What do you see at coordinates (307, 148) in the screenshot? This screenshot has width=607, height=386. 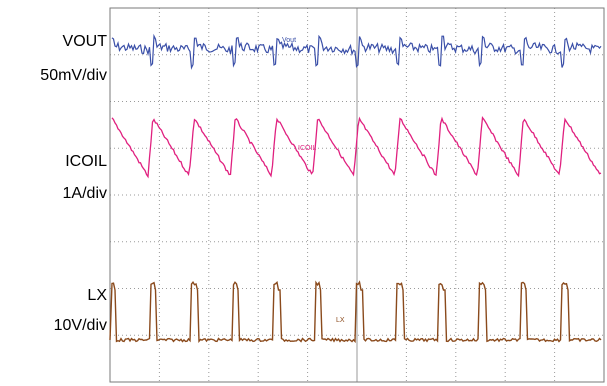 I see `icoil-trace-marker: ICOIL` at bounding box center [307, 148].